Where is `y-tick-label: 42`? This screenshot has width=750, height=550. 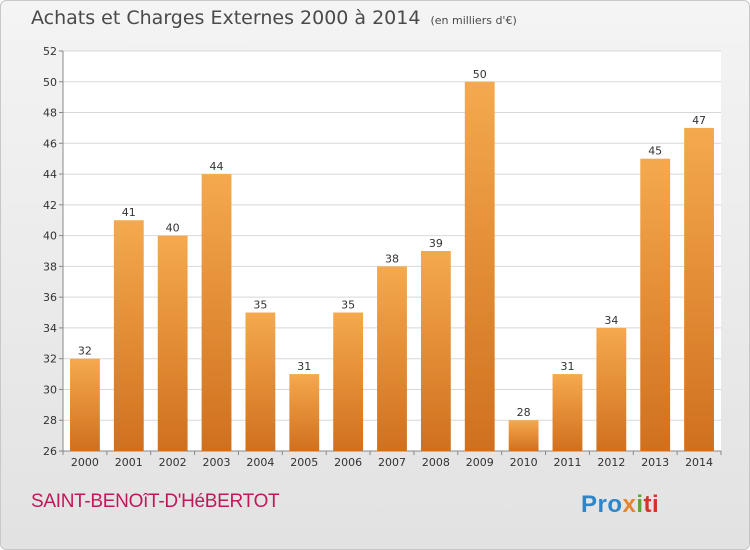 y-tick-label: 42 is located at coordinates (50, 205).